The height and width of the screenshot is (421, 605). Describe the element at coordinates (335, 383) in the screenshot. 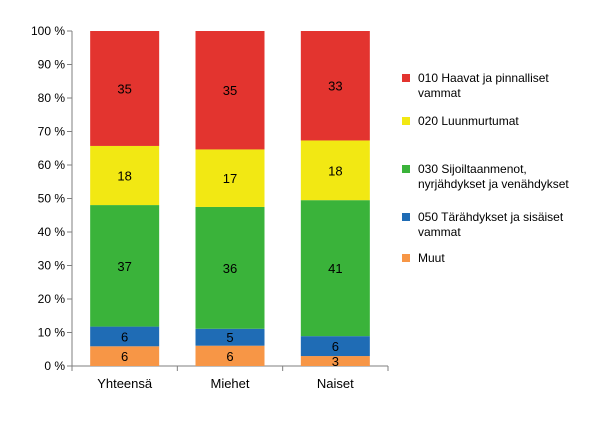

I see `x-tick-label: Naiset` at that location.